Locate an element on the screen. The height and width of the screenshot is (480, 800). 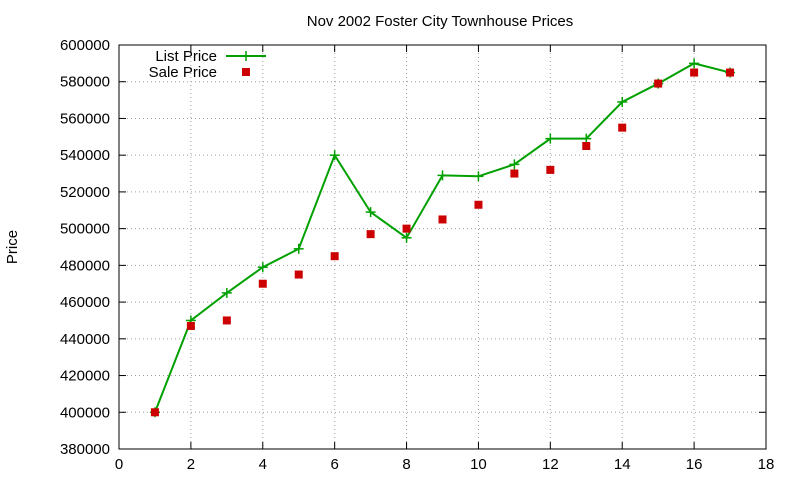
x-tick-label: 0 is located at coordinates (119, 464).